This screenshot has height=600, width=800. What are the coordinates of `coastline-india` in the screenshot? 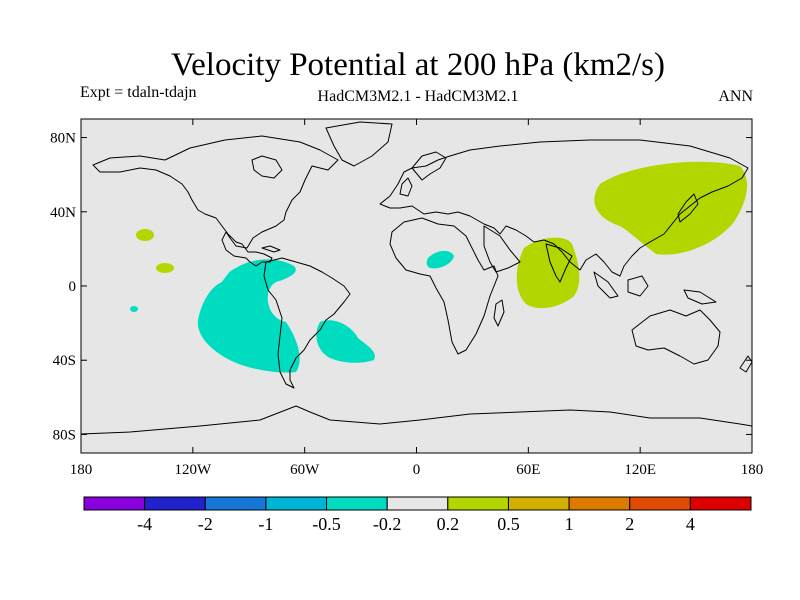 It's located at (559, 263).